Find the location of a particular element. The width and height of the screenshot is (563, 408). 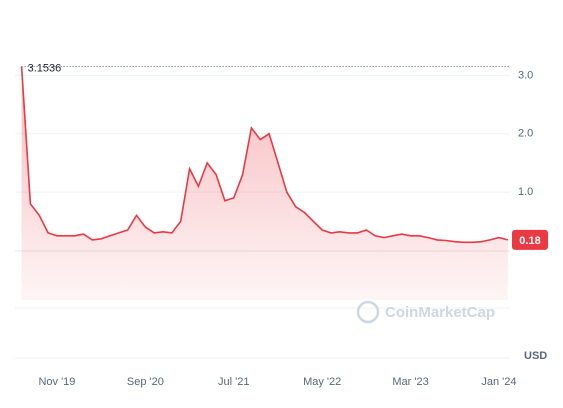

max-label: 3.1536 is located at coordinates (45, 68).